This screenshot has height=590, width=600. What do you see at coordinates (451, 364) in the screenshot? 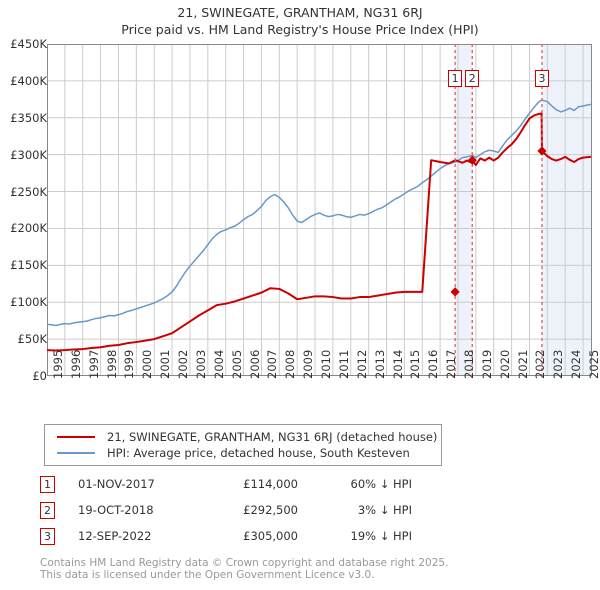
I see `x-axis-tick-label: 2017` at bounding box center [451, 364].